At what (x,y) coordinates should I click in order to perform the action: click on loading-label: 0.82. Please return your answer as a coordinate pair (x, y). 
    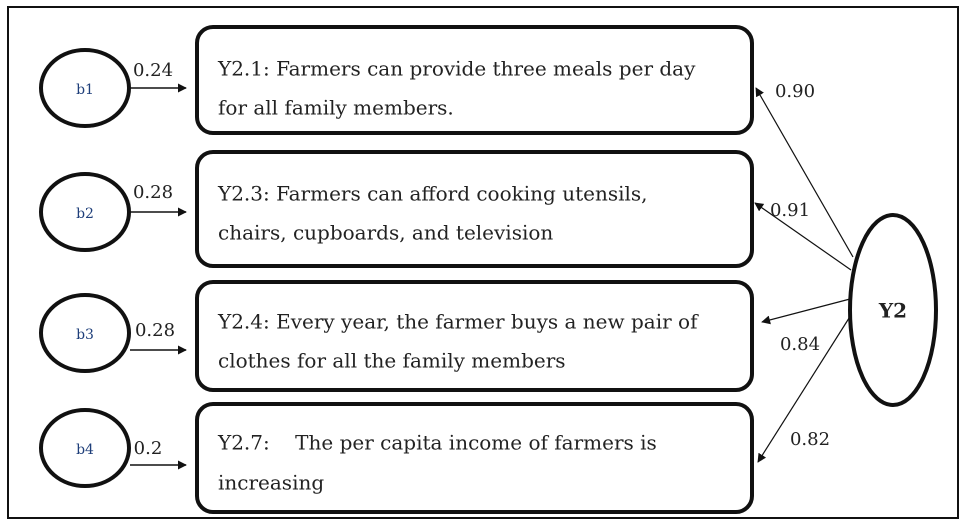
    Looking at the image, I should click on (810, 439).